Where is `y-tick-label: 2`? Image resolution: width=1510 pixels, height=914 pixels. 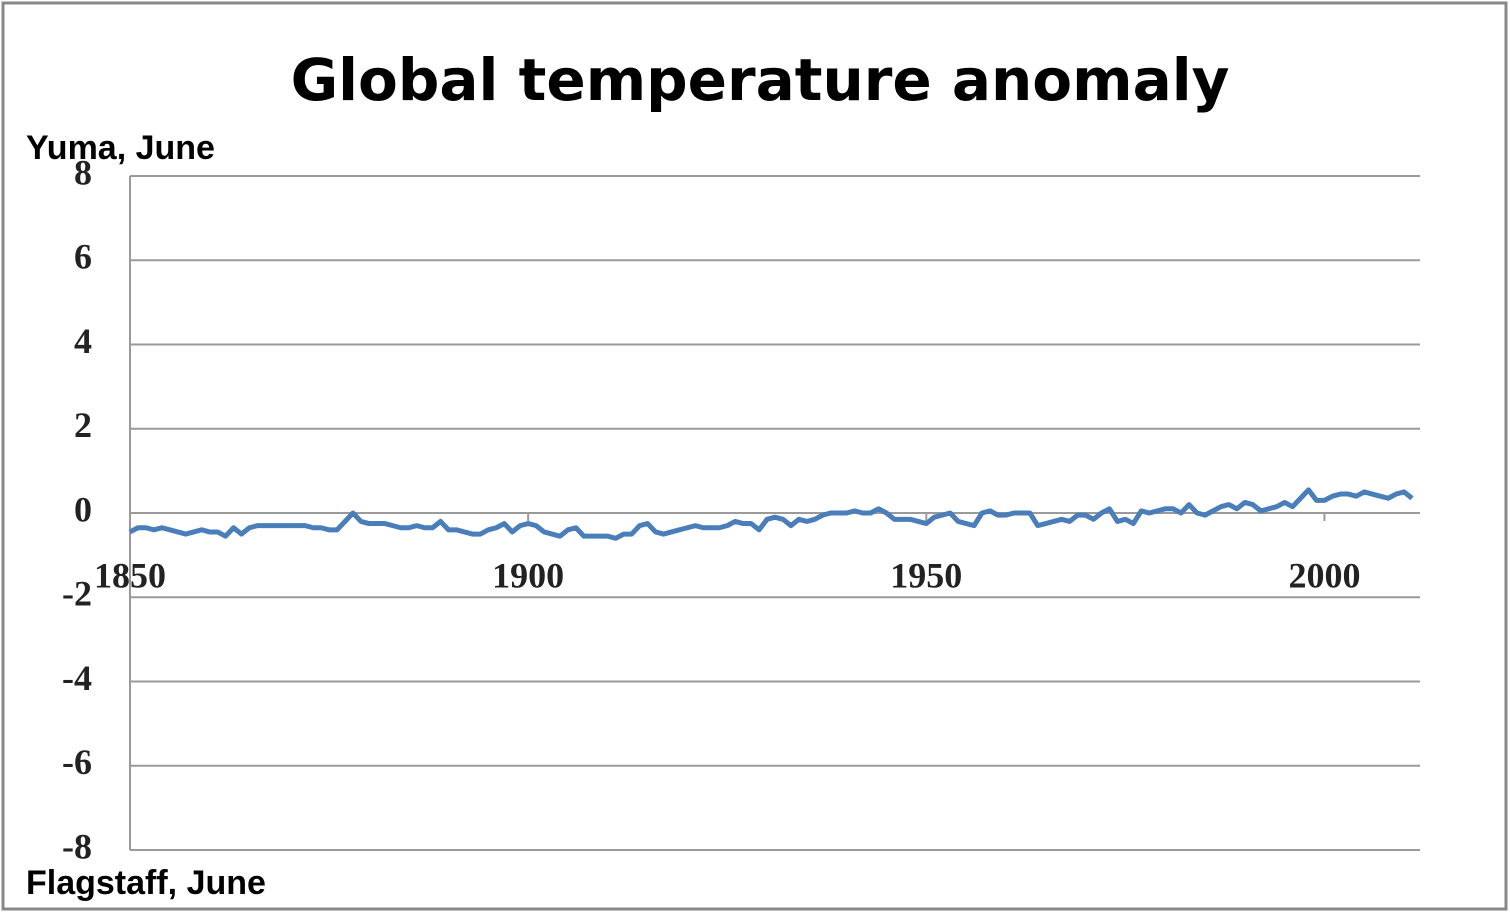 y-tick-label: 2 is located at coordinates (83, 425).